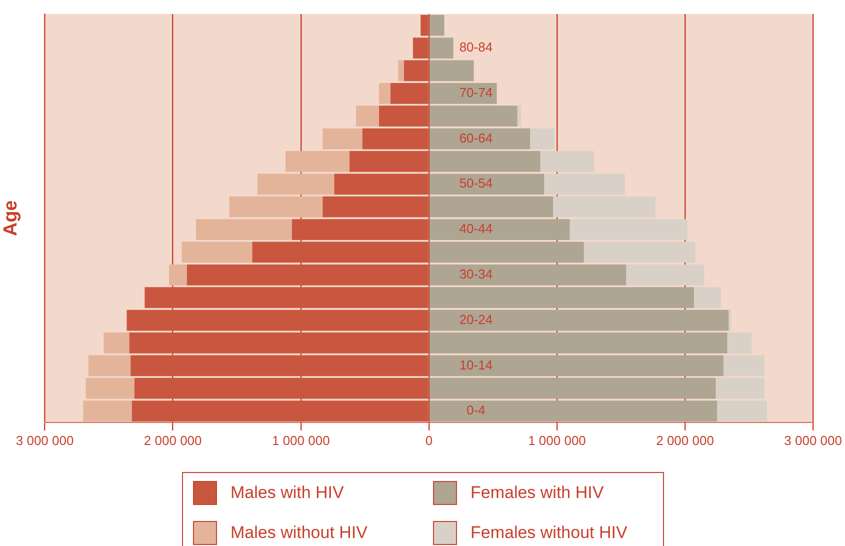 Image resolution: width=845 pixels, height=546 pixels. What do you see at coordinates (476, 274) in the screenshot?
I see `y-tick-label: 30-34` at bounding box center [476, 274].